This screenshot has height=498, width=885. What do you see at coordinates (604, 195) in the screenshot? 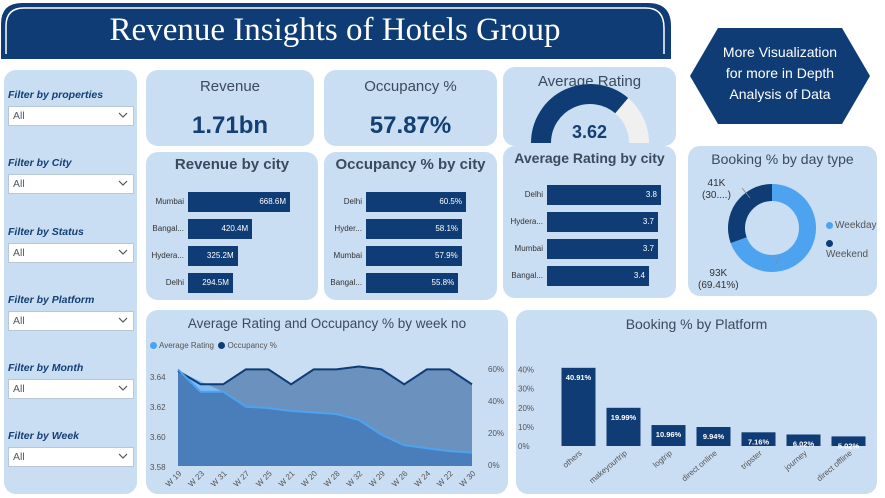
I see `rating-city-bar-0: 3.8` at bounding box center [604, 195].